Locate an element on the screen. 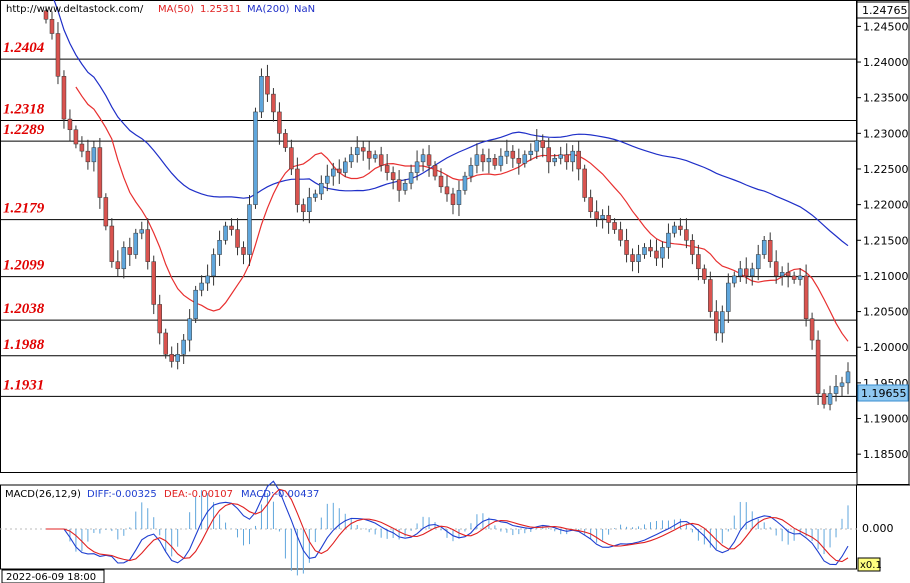 This screenshot has height=583, width=910. macd-diff: DIFF:-0.00325 is located at coordinates (122, 494).